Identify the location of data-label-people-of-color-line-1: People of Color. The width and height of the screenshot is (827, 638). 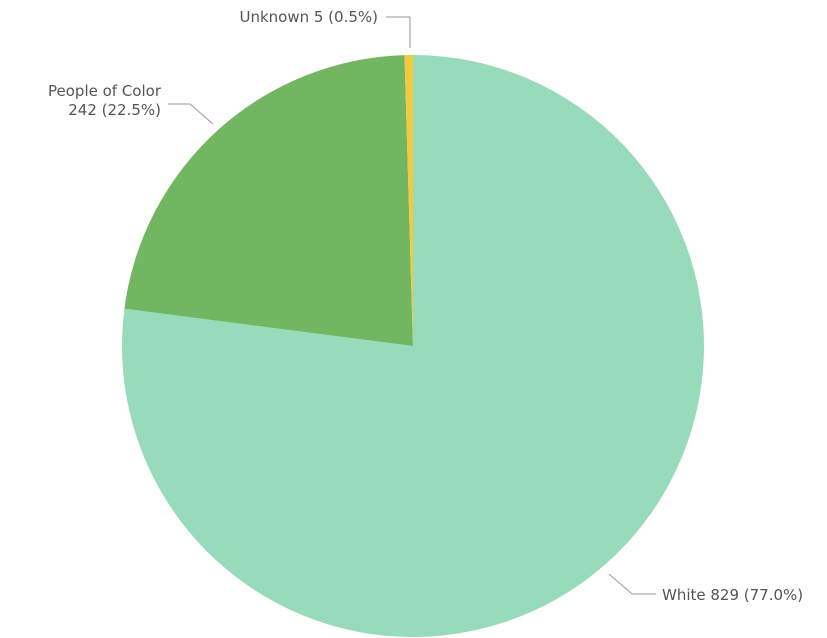
(105, 91).